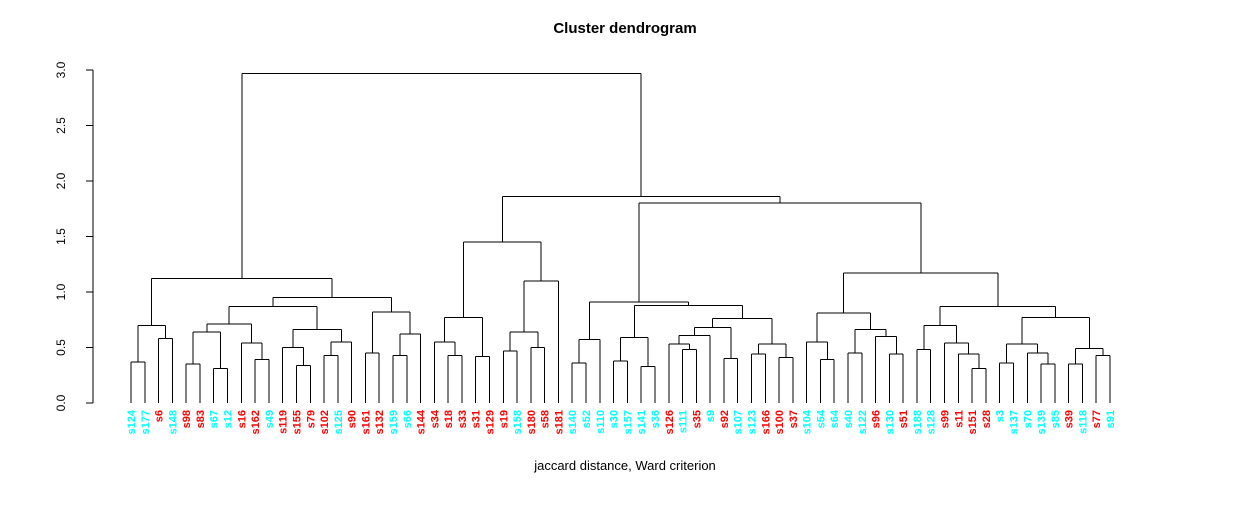 The image size is (1238, 505). Describe the element at coordinates (808, 421) in the screenshot. I see `leaf-label: s104` at that location.